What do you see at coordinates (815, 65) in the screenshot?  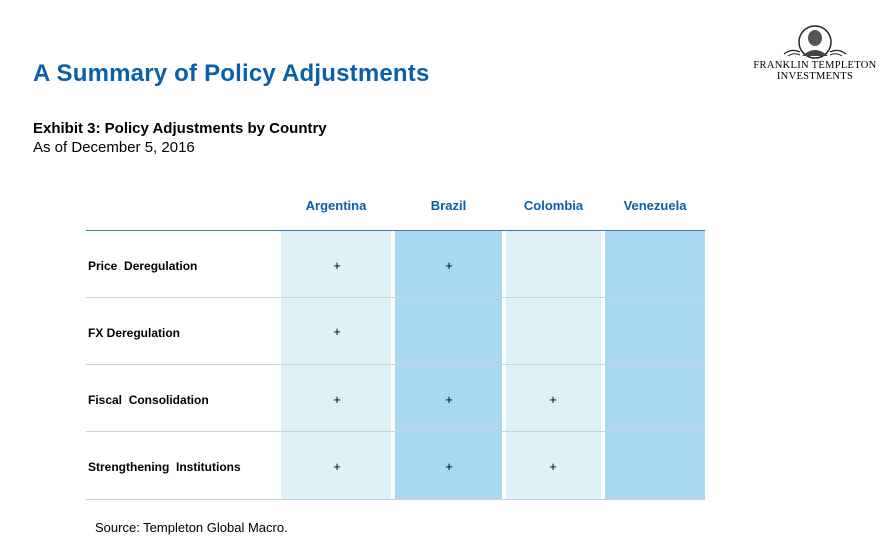 I see `logo-line-1: FRANKLIN TEMPLETON` at bounding box center [815, 65].